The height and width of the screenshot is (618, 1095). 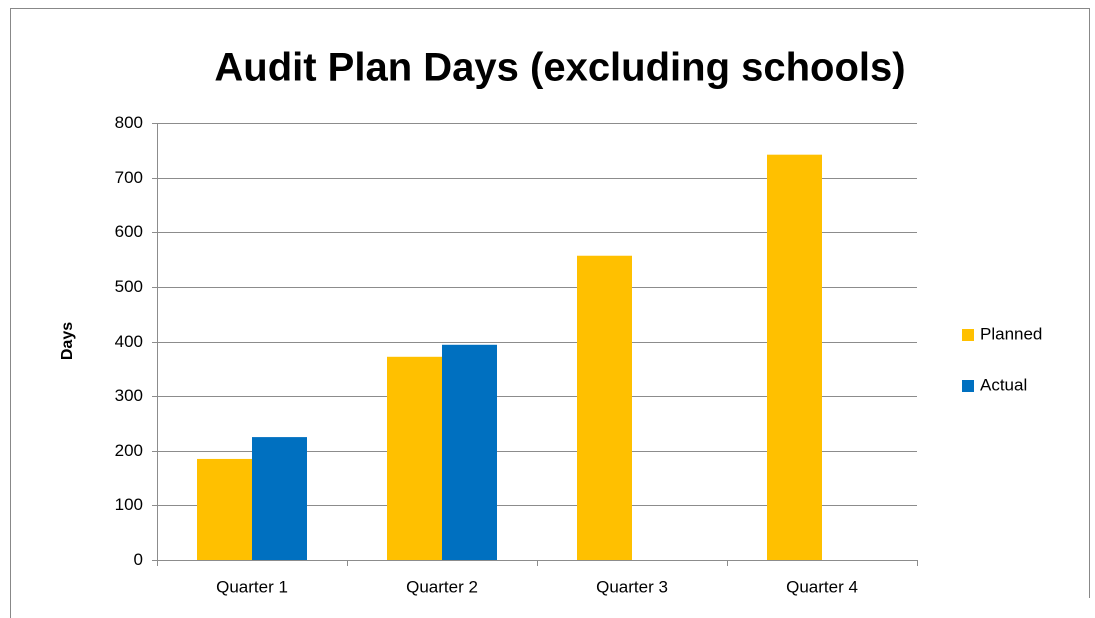 What do you see at coordinates (67, 341) in the screenshot?
I see `y-axis-title: Days` at bounding box center [67, 341].